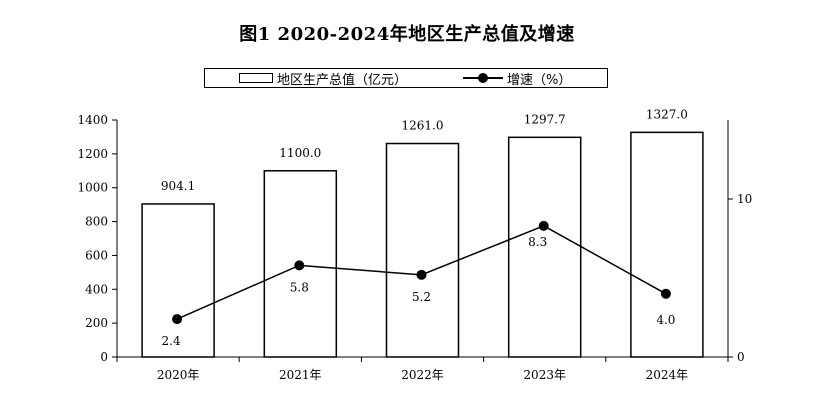 This screenshot has width=814, height=408. What do you see at coordinates (423, 126) in the screenshot?
I see `bar-value-label: 1261.0` at bounding box center [423, 126].